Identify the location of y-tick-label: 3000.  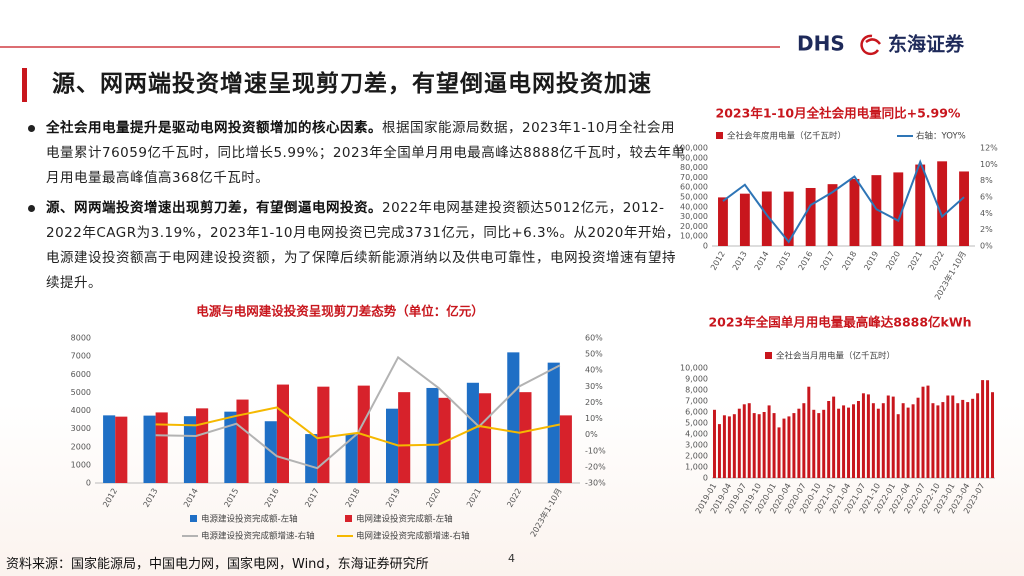
(81, 428).